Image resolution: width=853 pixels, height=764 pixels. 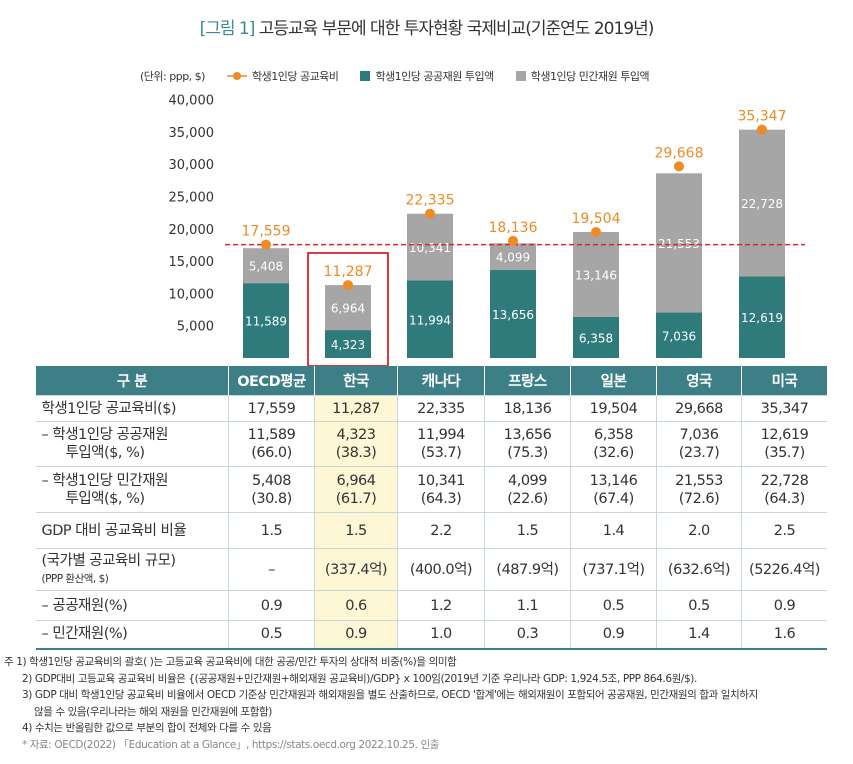 What do you see at coordinates (613, 408) in the screenshot?
I see `cell-value: 19,504` at bounding box center [613, 408].